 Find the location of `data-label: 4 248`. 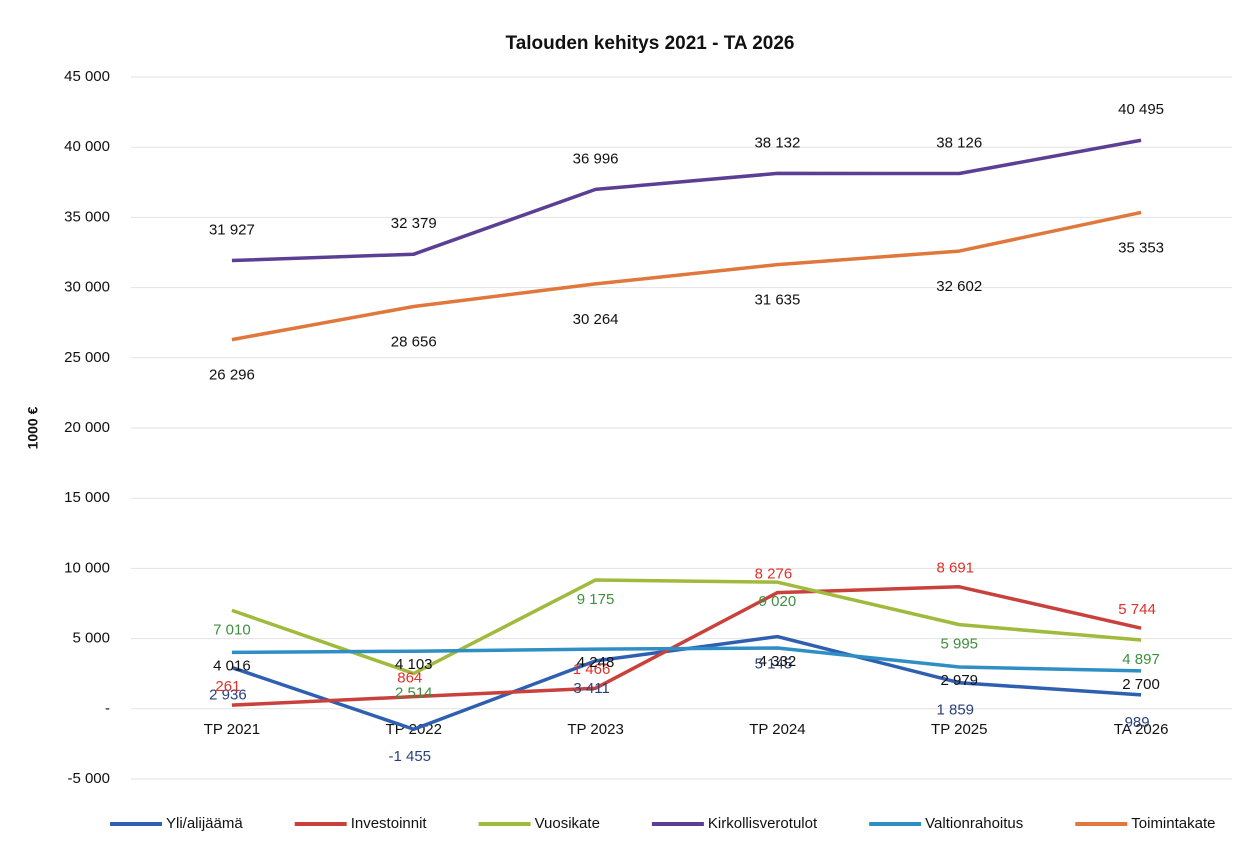

data-label: 4 248 is located at coordinates (596, 662).